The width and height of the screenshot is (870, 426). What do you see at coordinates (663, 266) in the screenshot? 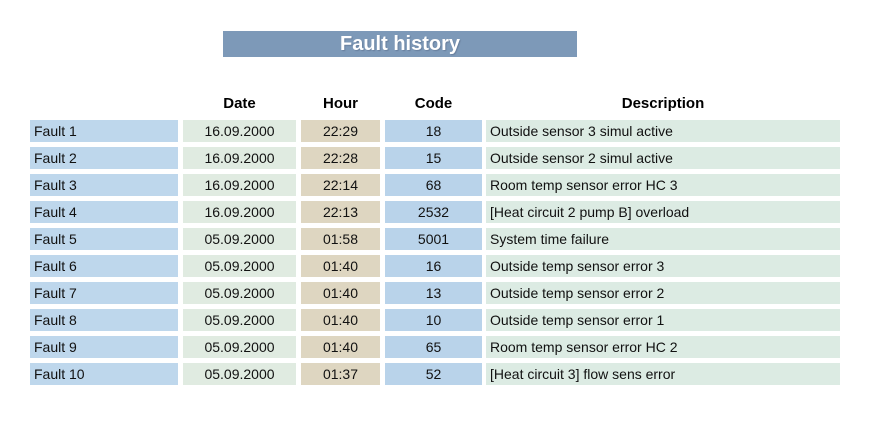
I see `description-cell: Outside temp sensor error 3` at bounding box center [663, 266].